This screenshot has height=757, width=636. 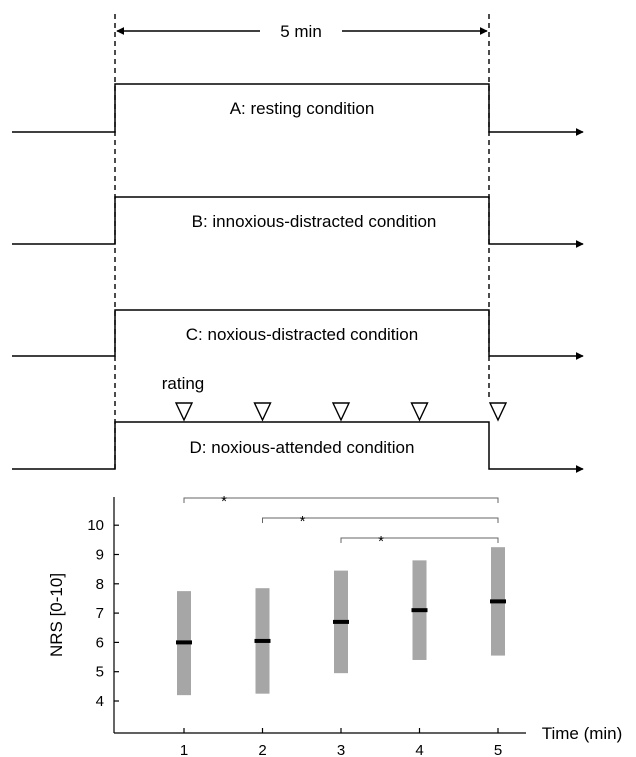 I want to click on x-tick-label: 2, so click(x=262, y=749).